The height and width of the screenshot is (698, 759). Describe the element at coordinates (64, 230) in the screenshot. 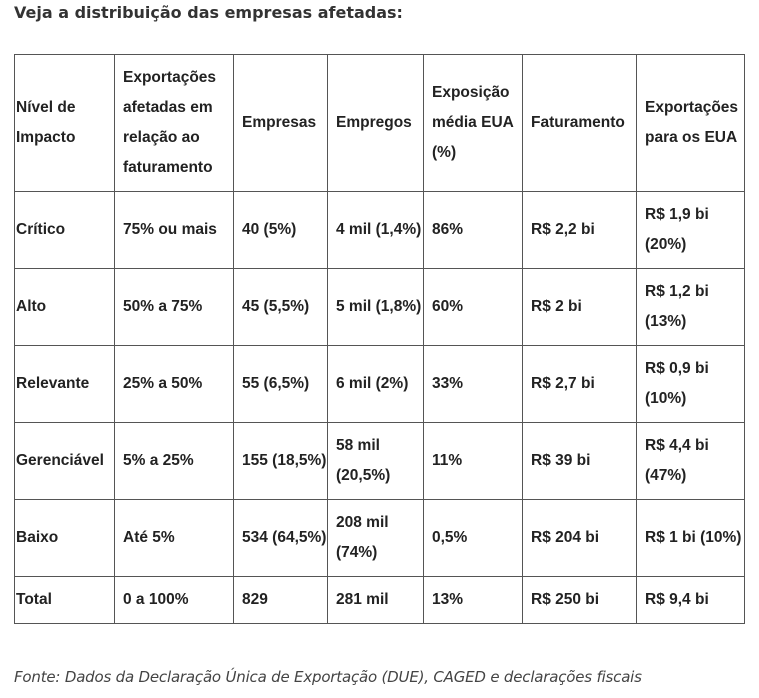

I see `cell-nivel: Crítico` at that location.